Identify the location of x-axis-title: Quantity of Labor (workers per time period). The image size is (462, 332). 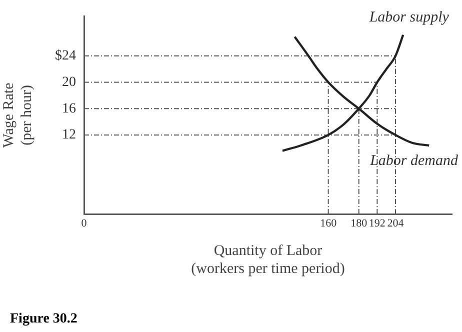
(268, 259).